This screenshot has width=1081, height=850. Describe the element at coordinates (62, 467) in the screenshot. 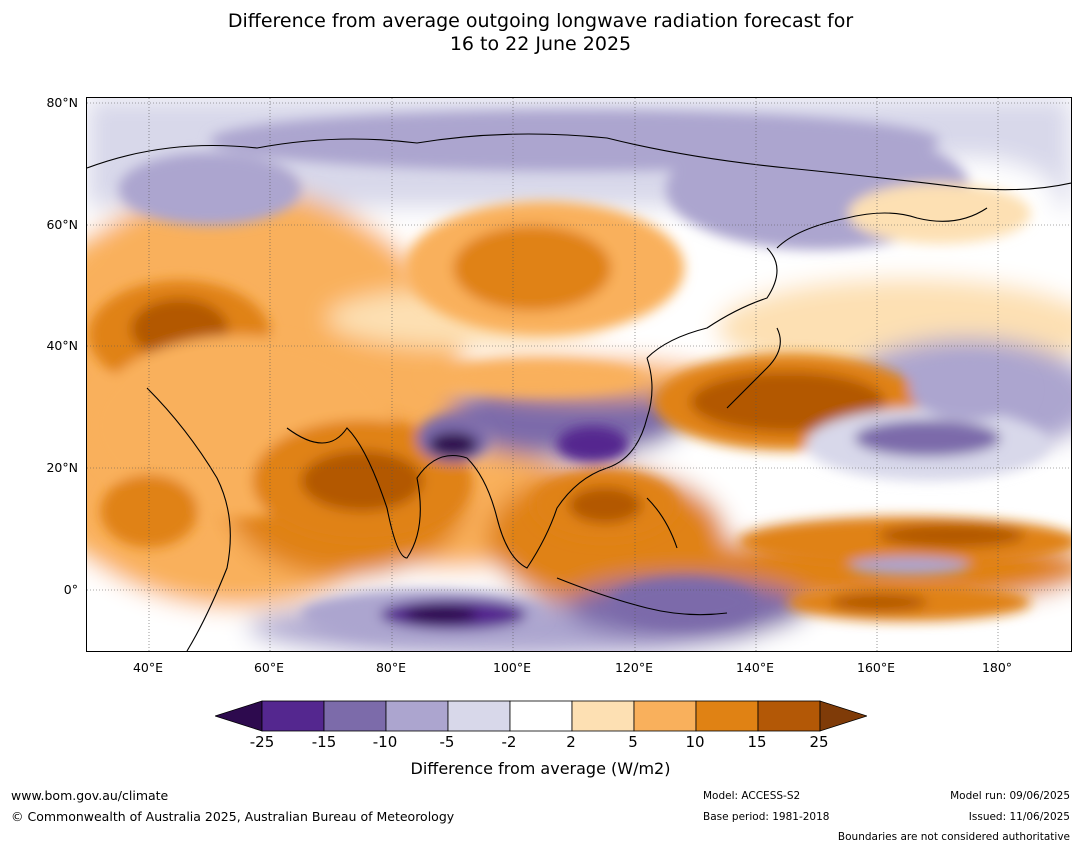

I see `lat-label-20n: 20°N` at that location.